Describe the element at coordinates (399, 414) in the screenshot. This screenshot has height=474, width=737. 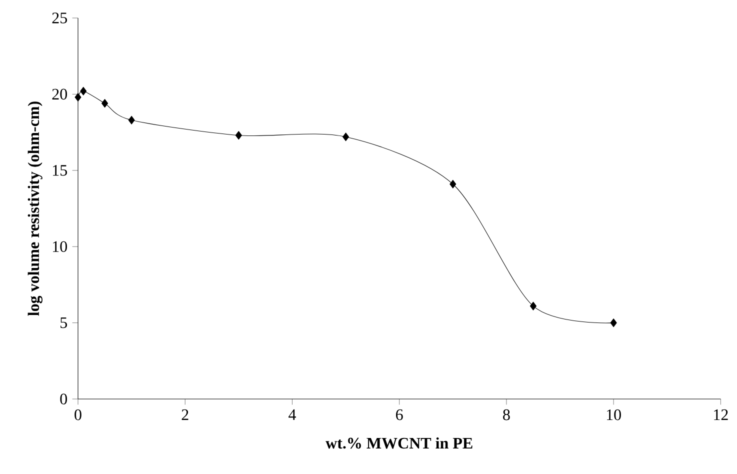
I see `x-tick-label: 6` at that location.